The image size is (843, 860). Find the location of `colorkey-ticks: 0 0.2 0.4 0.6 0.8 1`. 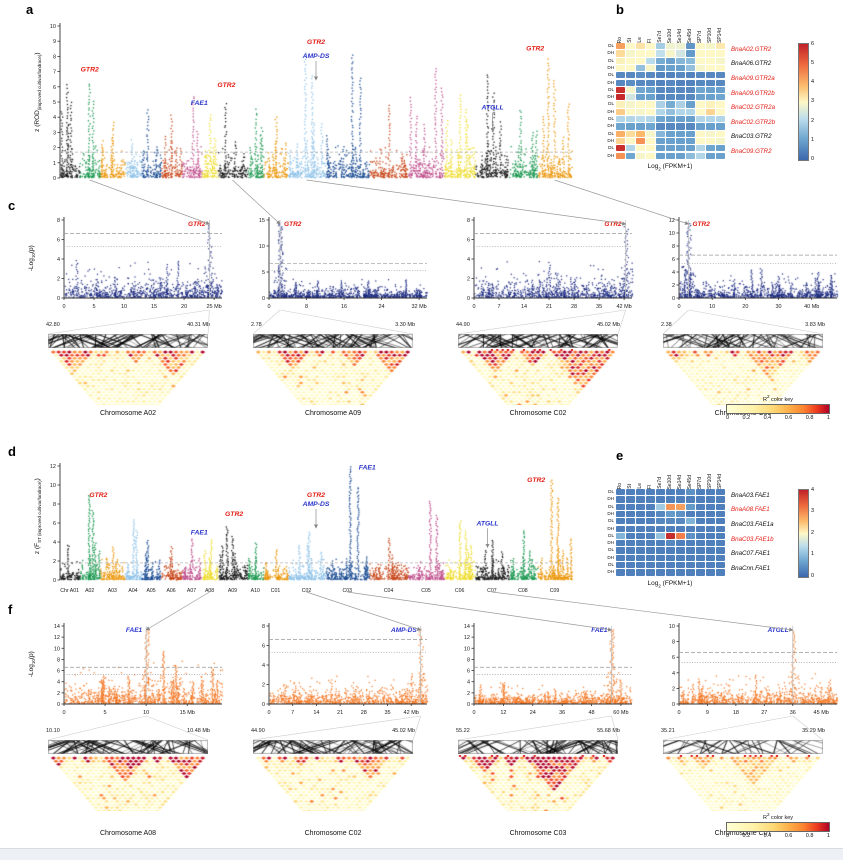

colorkey-ticks: 0 0.2 0.4 0.6 0.8 1 is located at coordinates (778, 836).